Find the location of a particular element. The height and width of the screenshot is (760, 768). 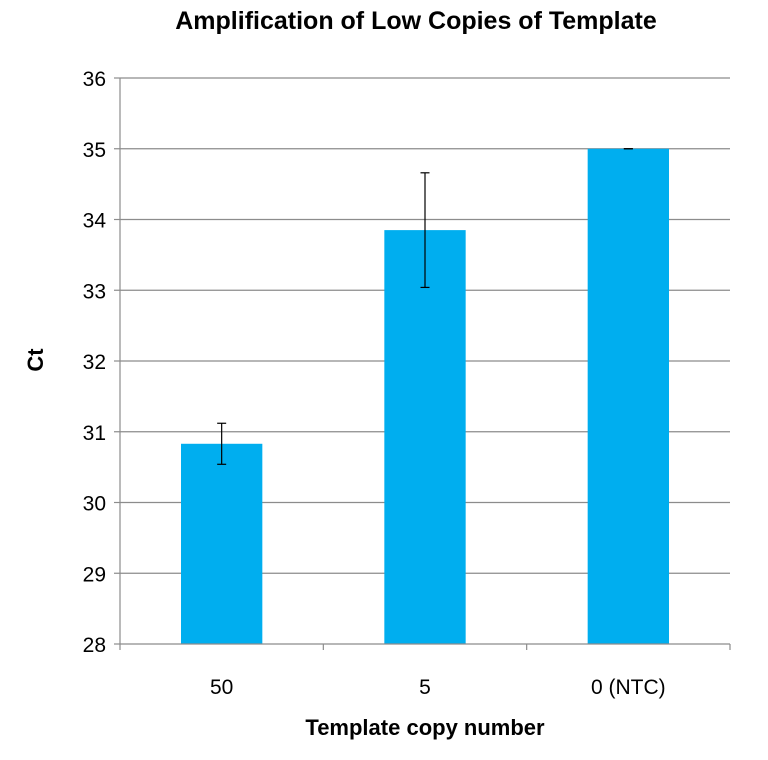

x-tick-label-0: 50 is located at coordinates (221, 687).